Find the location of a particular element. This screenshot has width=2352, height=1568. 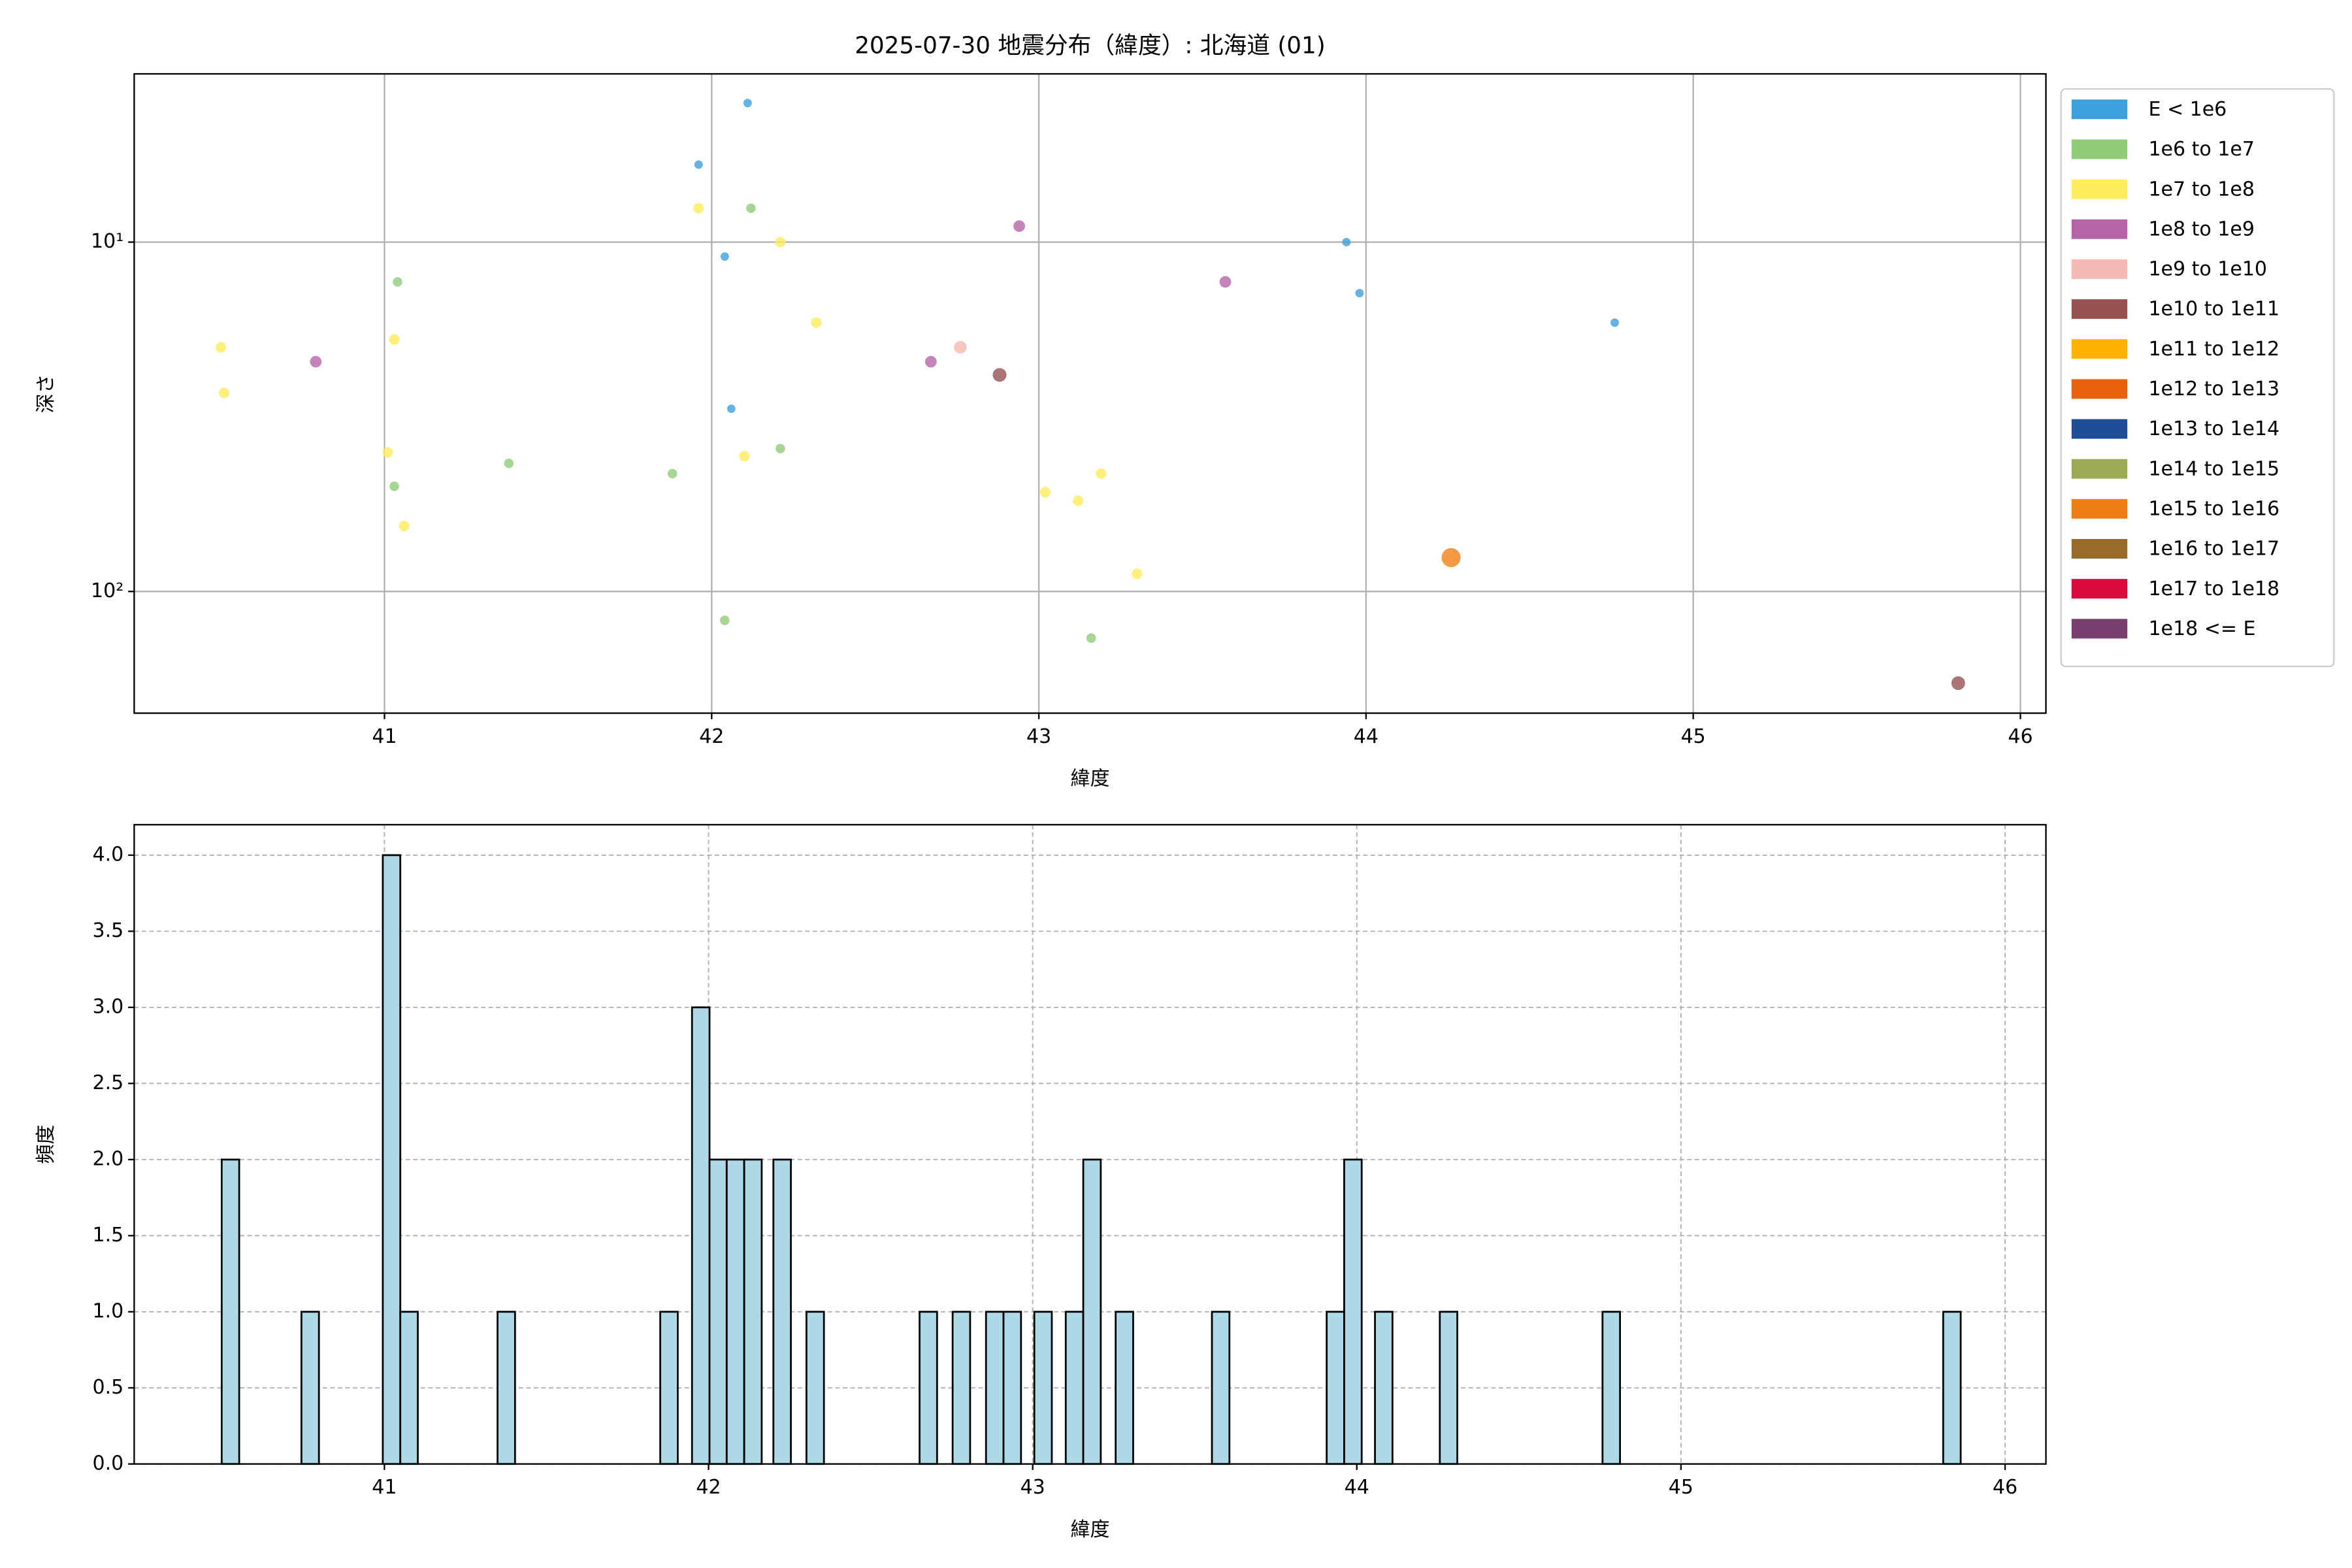

legend-label: 1e18 <= E is located at coordinates (2201, 628).